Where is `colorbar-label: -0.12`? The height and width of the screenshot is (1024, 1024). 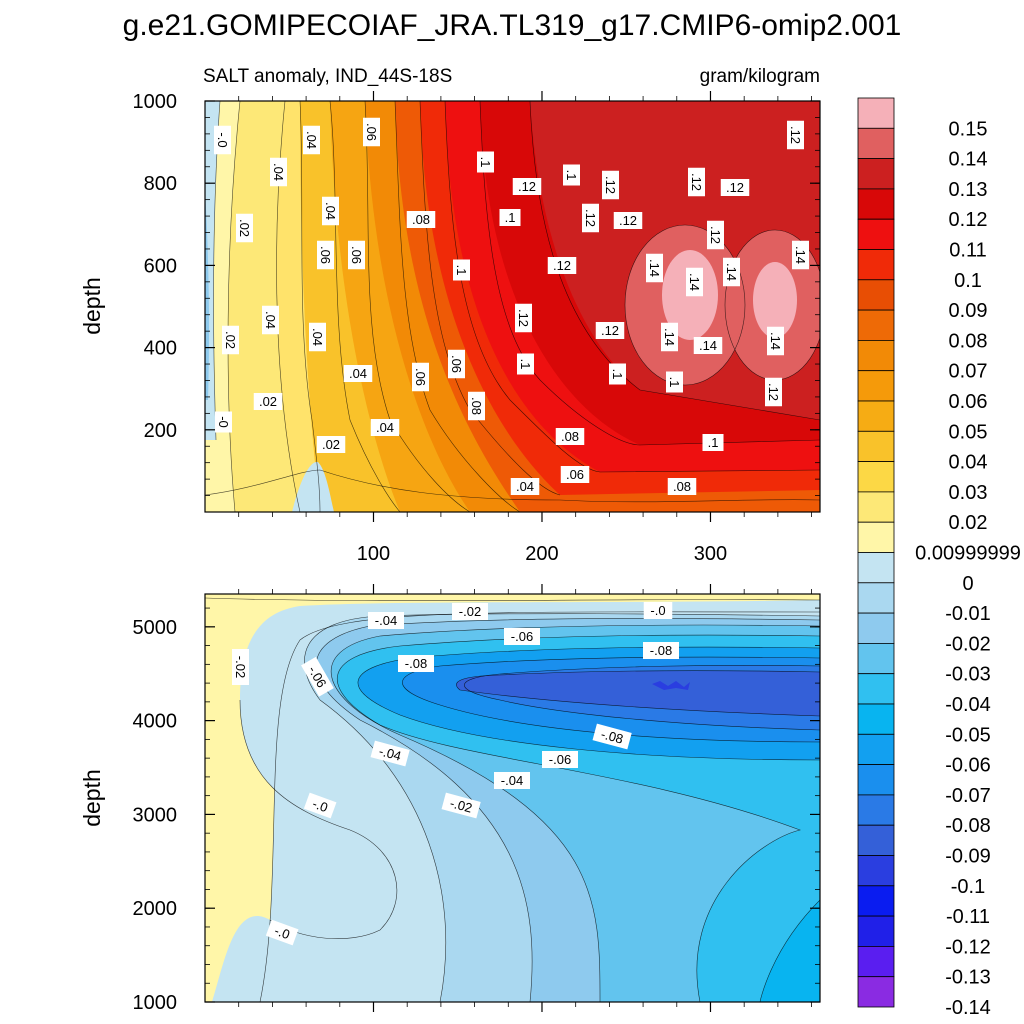
colorbar-label: -0.12 is located at coordinates (968, 947).